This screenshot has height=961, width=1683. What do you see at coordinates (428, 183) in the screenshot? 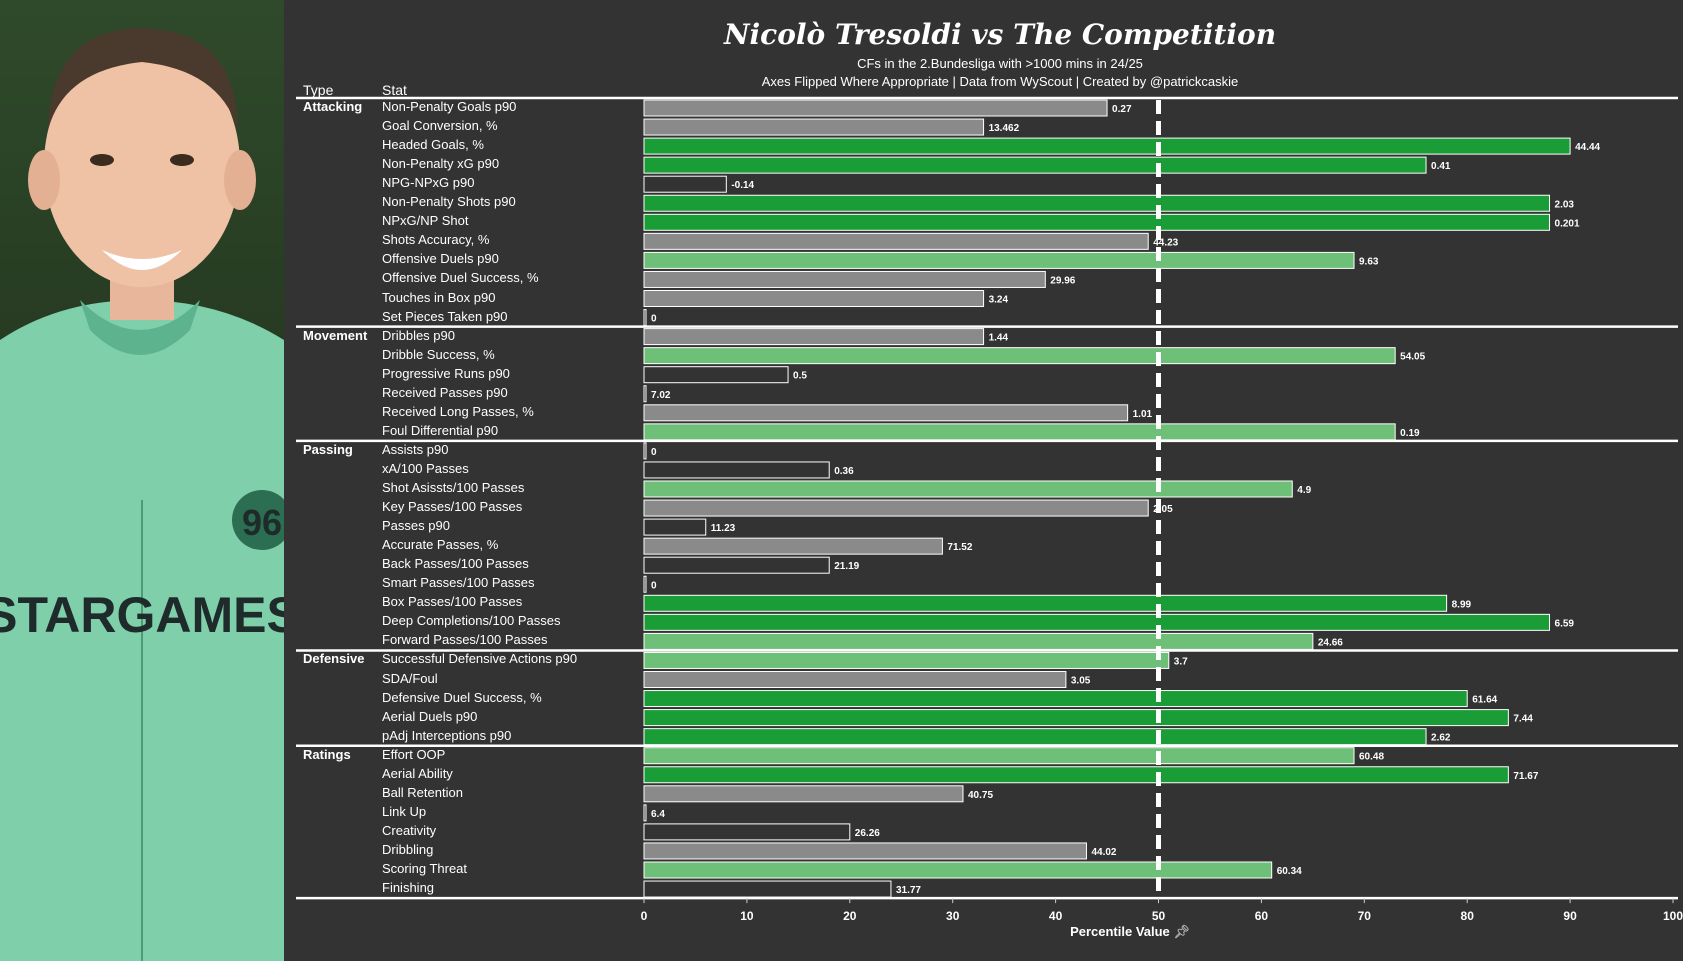
I see `stat-label: NPG-NPxG p90` at bounding box center [428, 183].